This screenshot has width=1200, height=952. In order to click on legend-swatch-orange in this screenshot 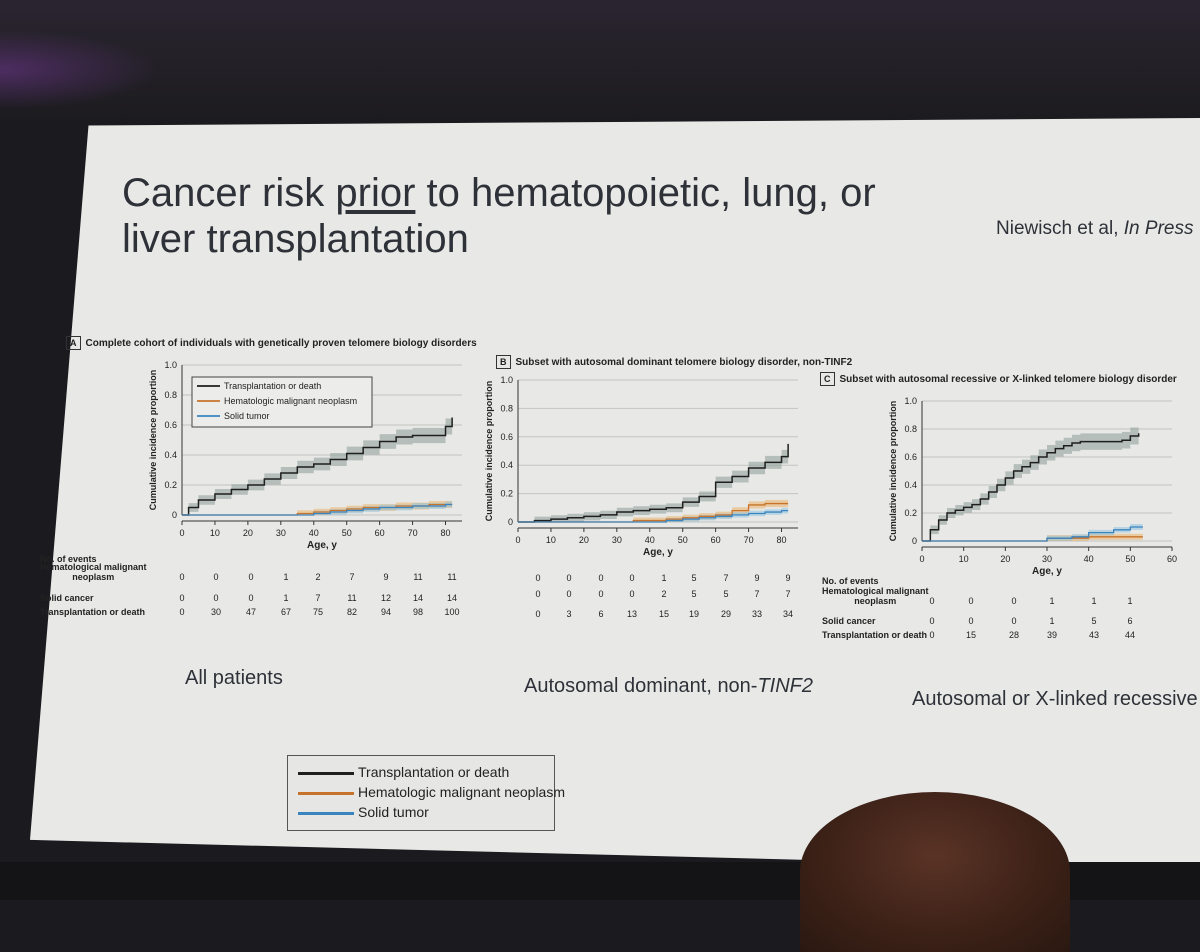, I will do `click(326, 793)`.